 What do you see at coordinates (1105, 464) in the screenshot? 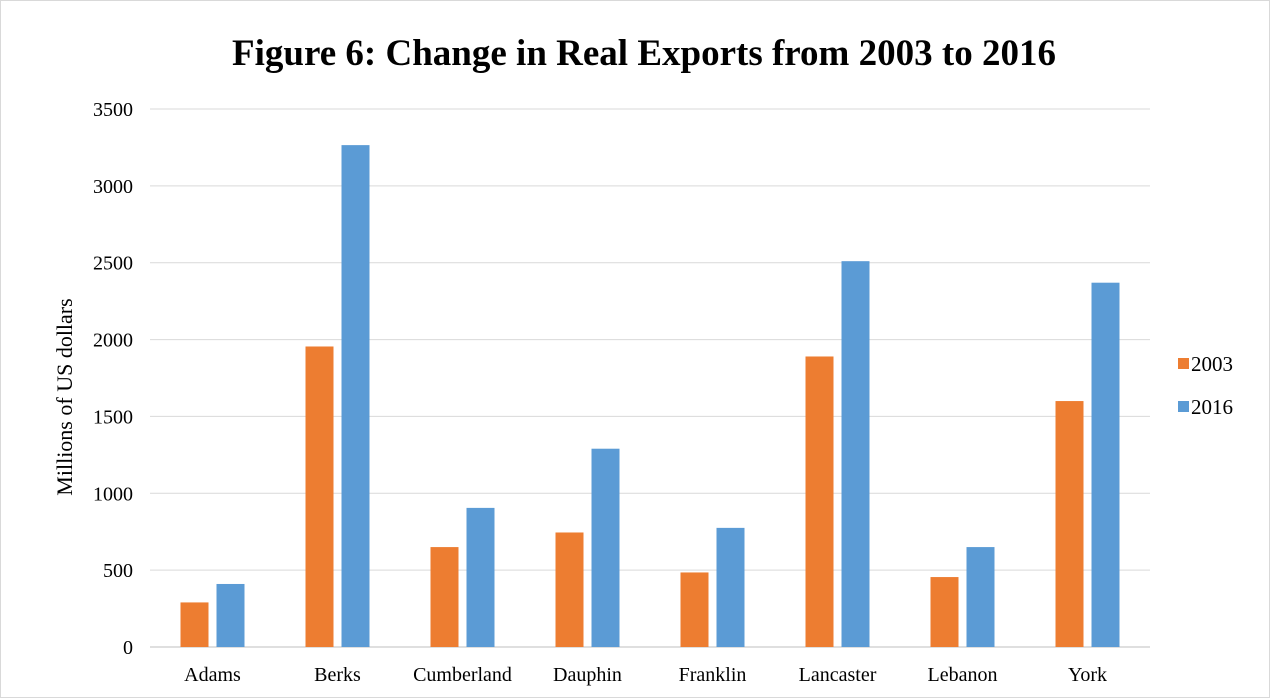
I see `bar-york-2016` at bounding box center [1105, 464].